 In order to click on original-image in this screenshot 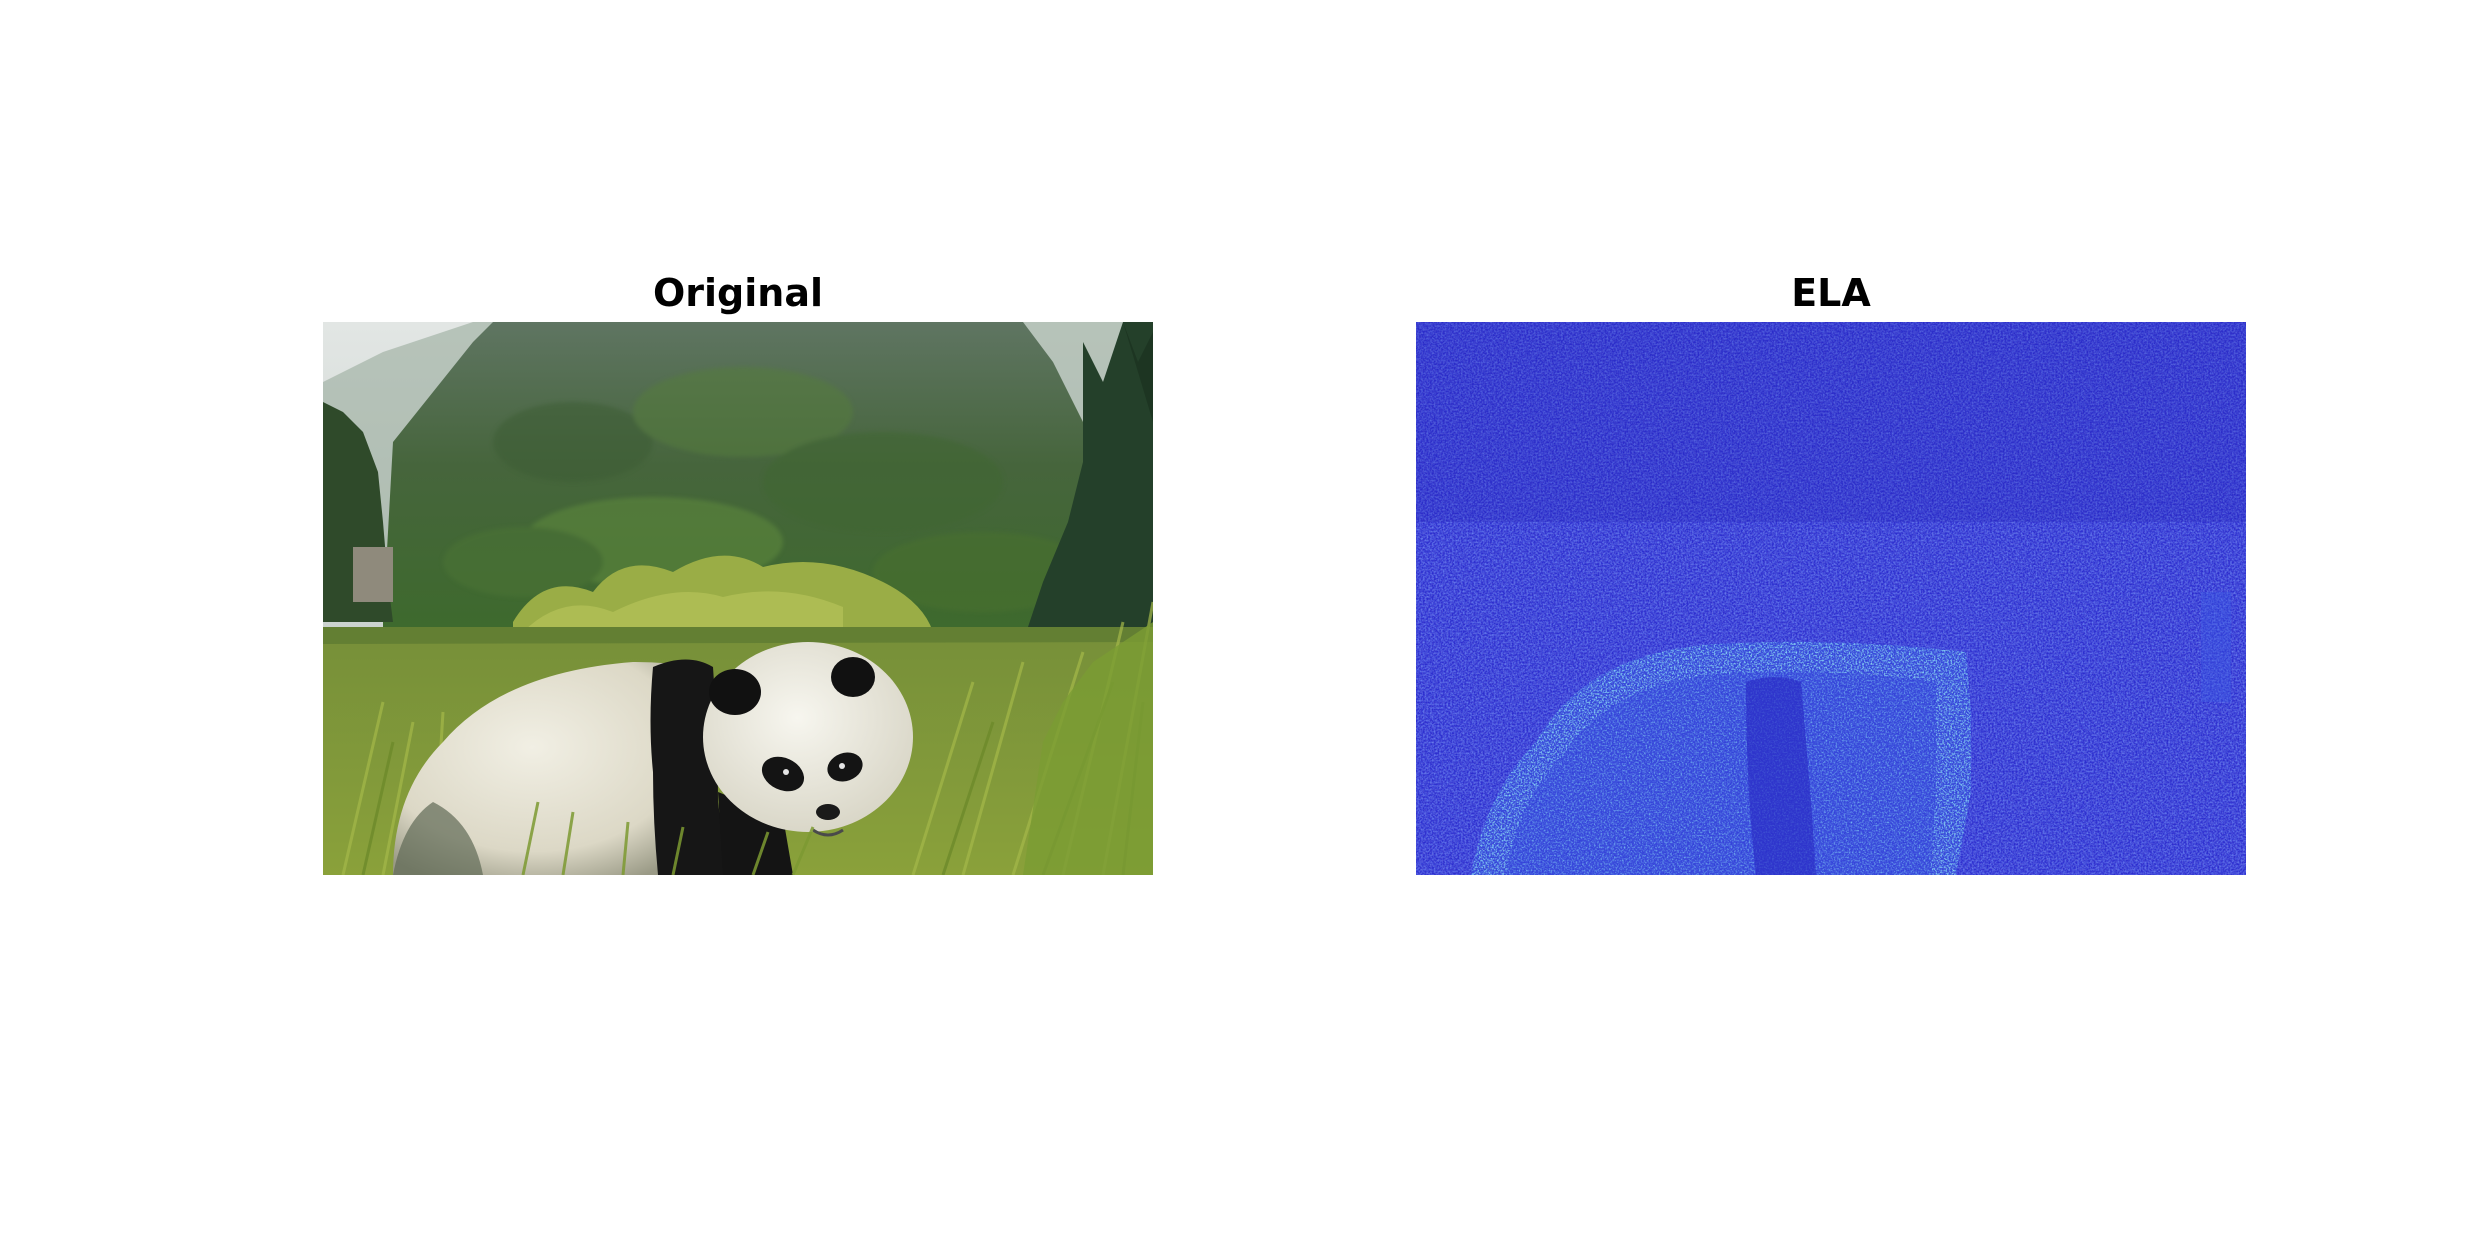, I will do `click(738, 598)`.